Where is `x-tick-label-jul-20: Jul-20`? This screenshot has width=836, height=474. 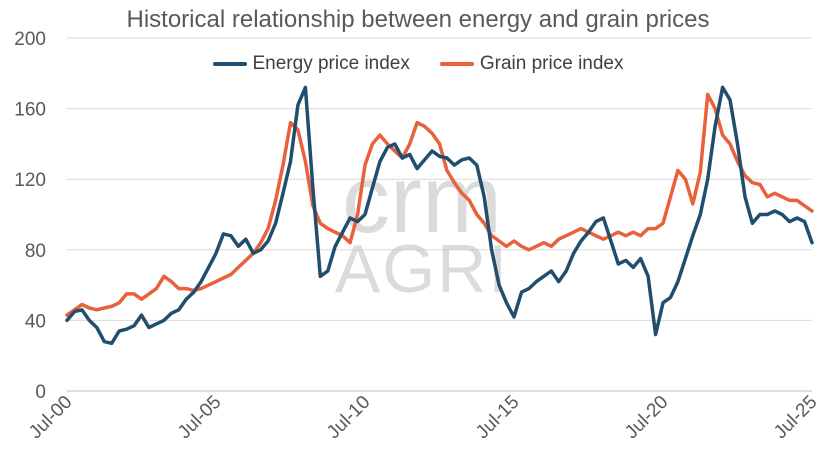
x-tick-label-jul-20: Jul-20 is located at coordinates (646, 417).